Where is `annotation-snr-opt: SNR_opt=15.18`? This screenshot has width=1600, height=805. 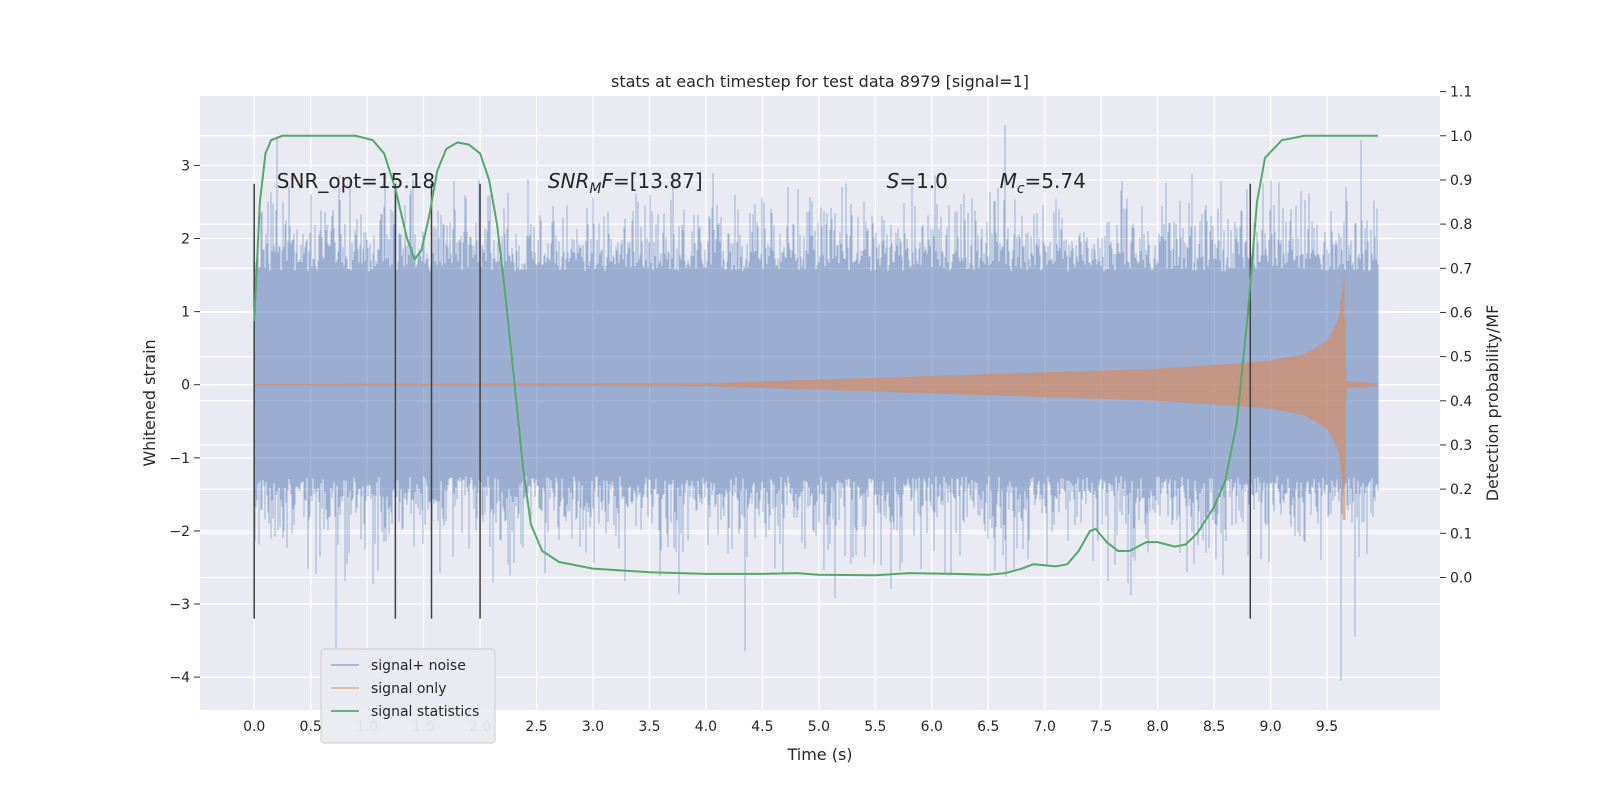 annotation-snr-opt: SNR_opt=15.18 is located at coordinates (356, 181).